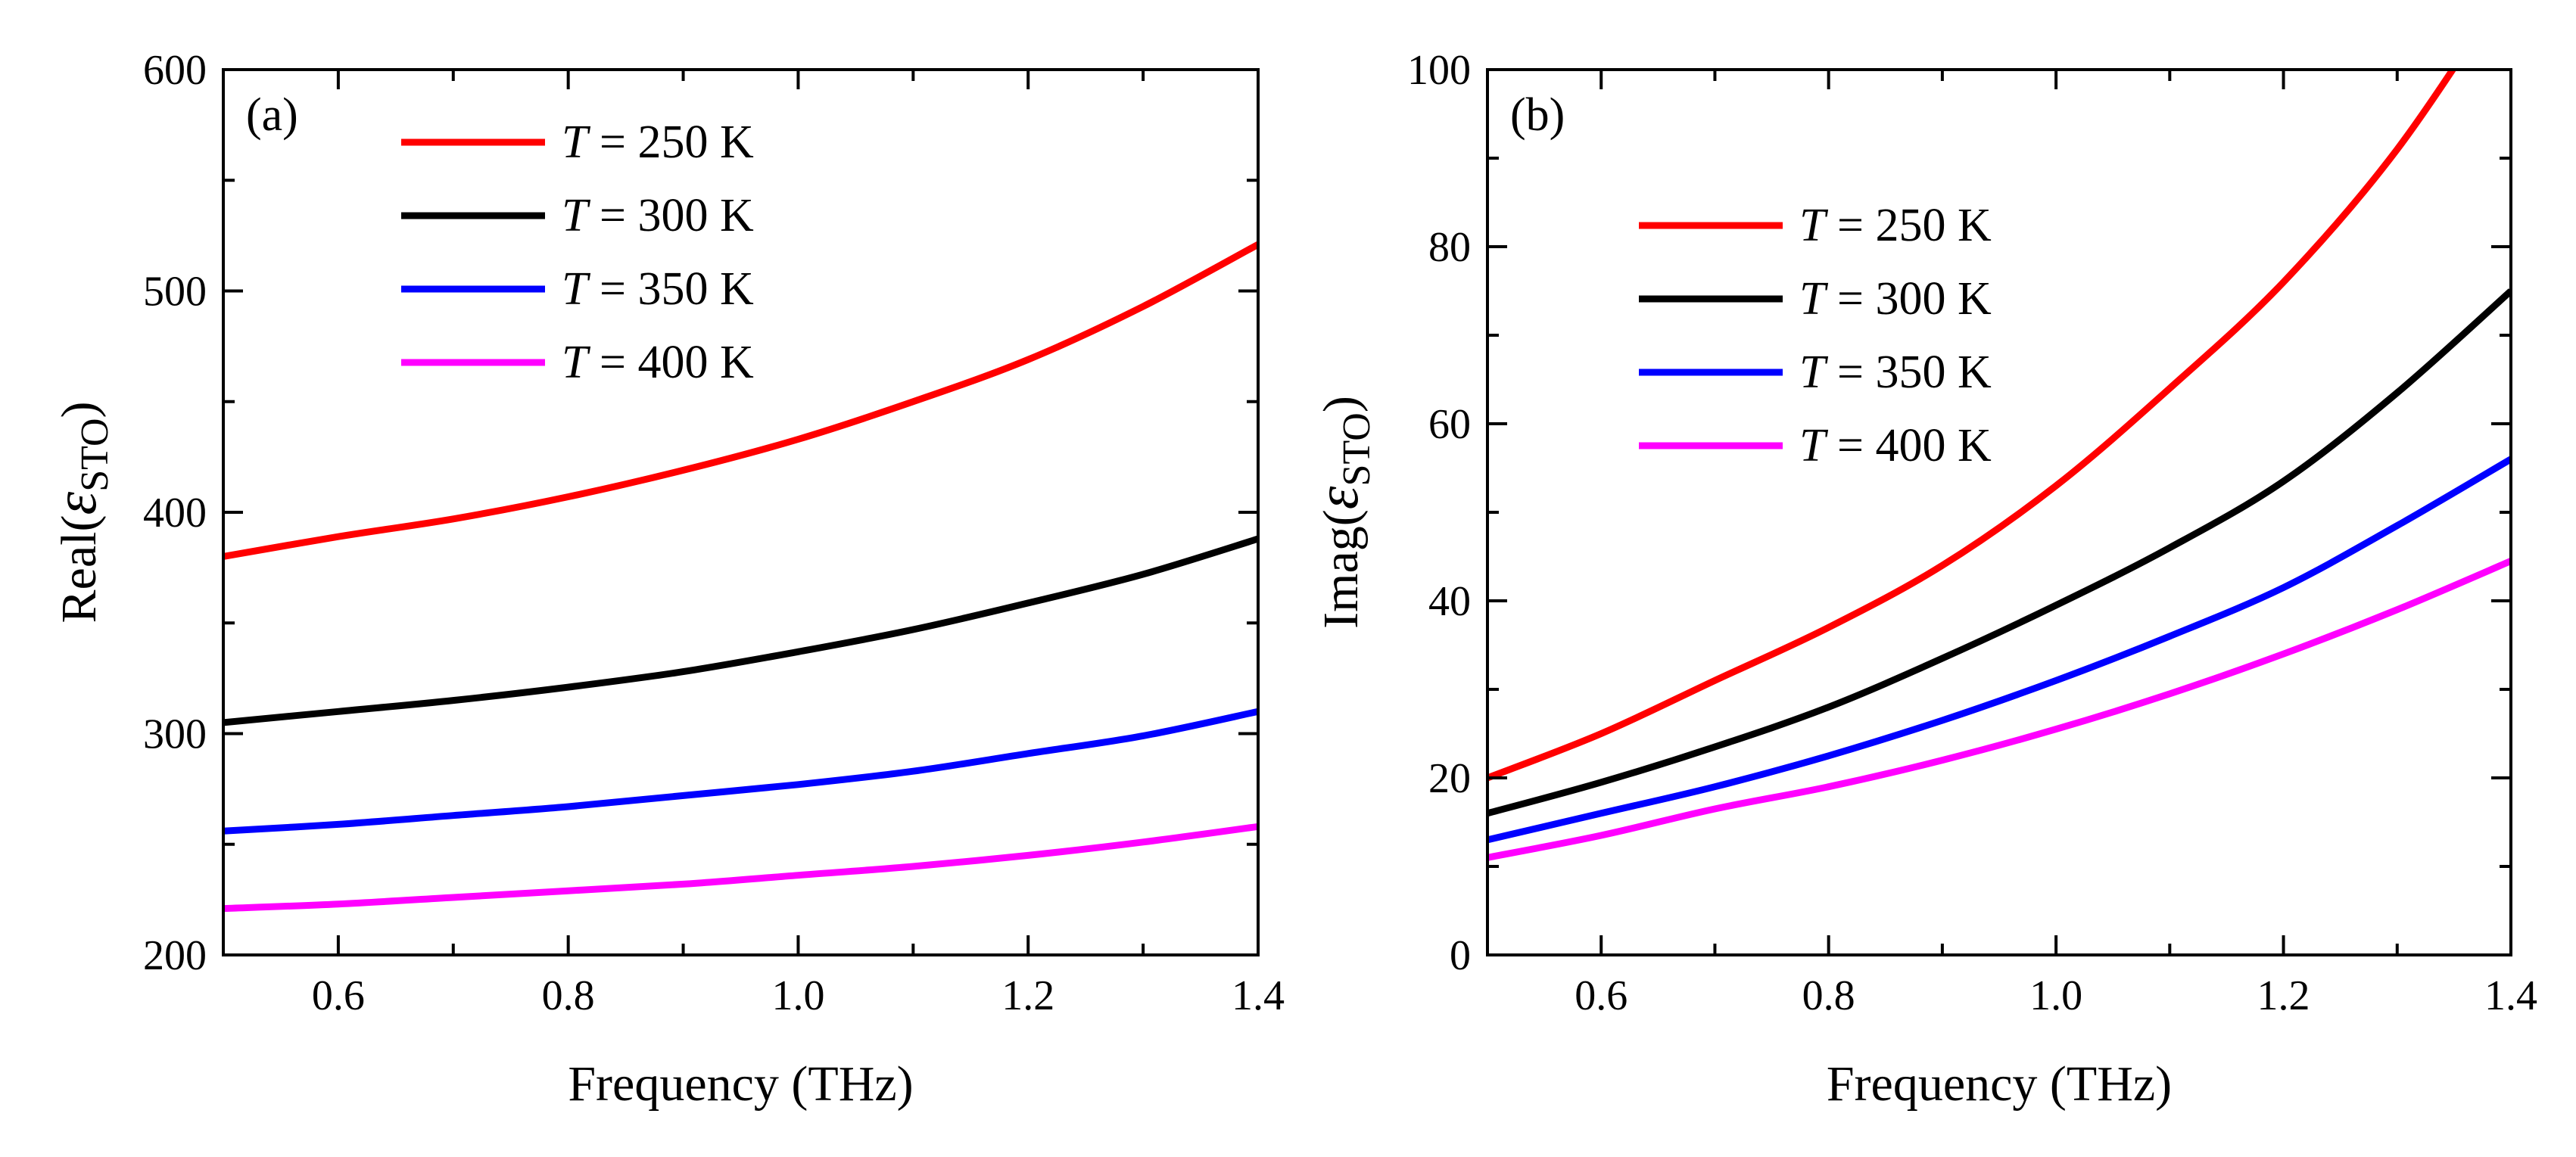 The width and height of the screenshot is (2576, 1157). I want to click on panel-label: (a), so click(272, 115).